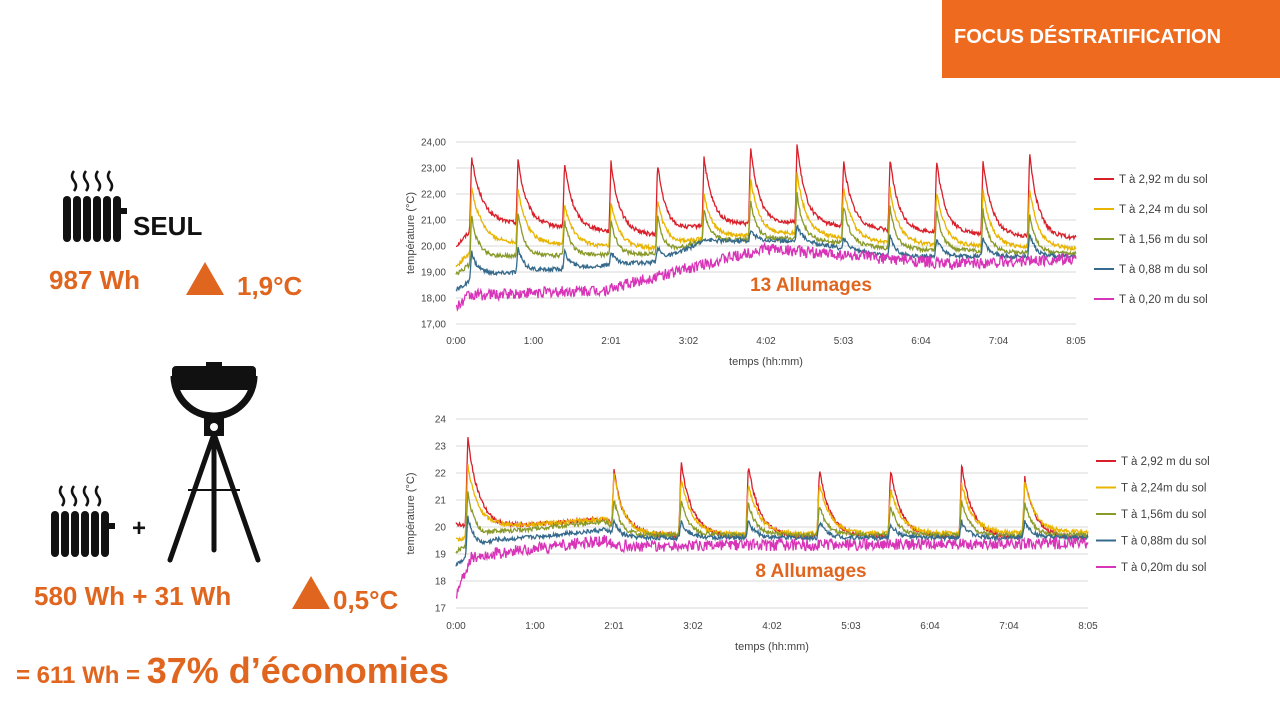 This screenshot has width=1280, height=720. Describe the element at coordinates (297, 670) in the screenshot. I see `savings-highlight: 37% d’économies` at that location.